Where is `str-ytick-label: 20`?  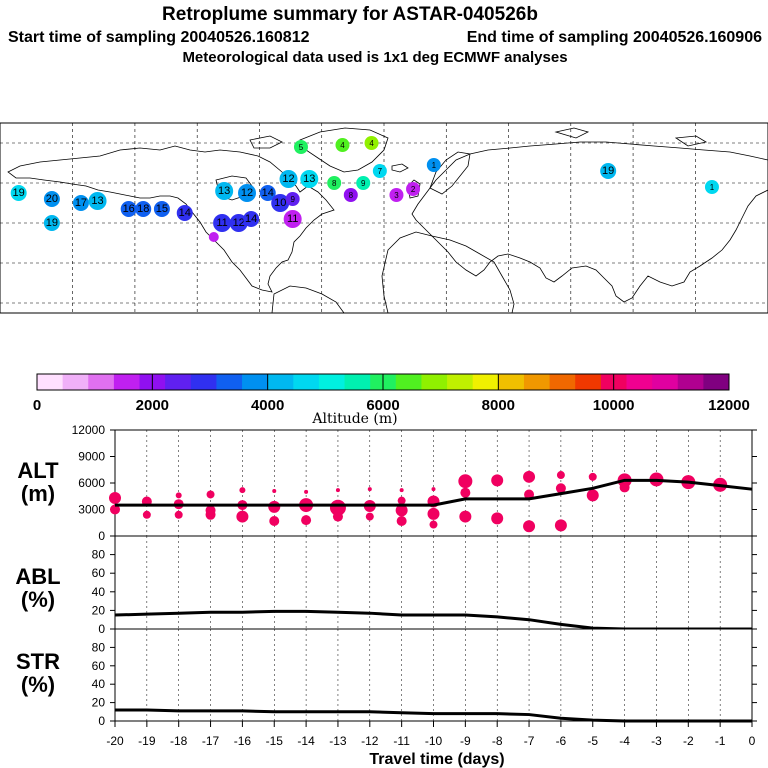 str-ytick-label: 20 is located at coordinates (99, 703).